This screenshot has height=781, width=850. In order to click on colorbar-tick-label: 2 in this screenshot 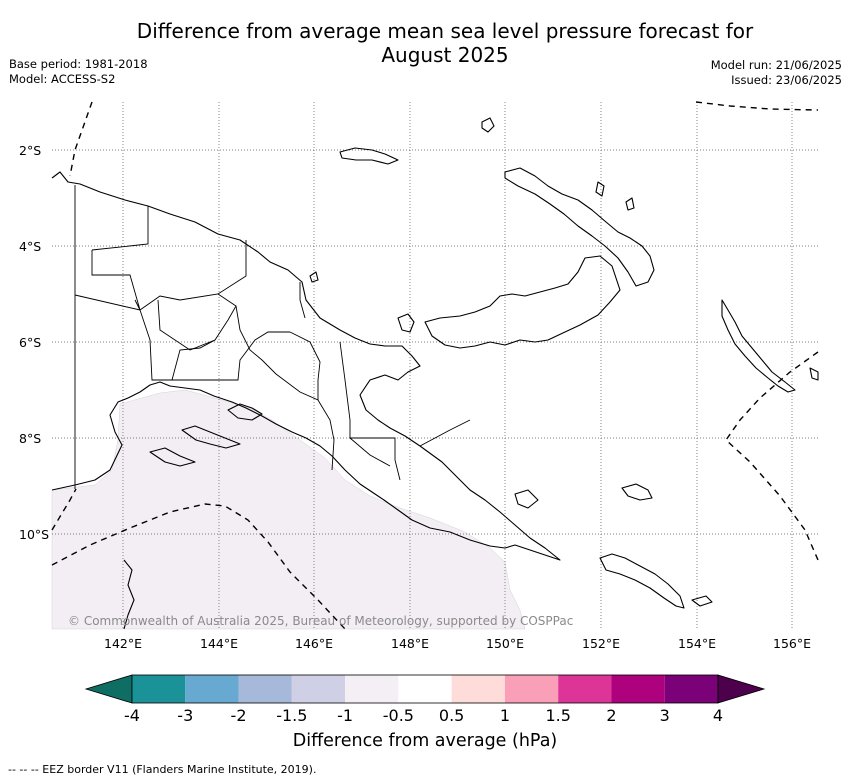, I will do `click(611, 715)`.